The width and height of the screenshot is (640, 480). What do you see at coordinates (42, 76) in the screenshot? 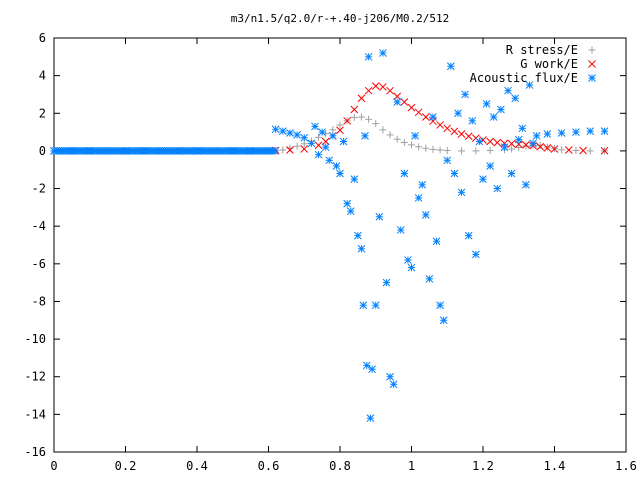
I see `y-tick-label: 4` at bounding box center [42, 76].